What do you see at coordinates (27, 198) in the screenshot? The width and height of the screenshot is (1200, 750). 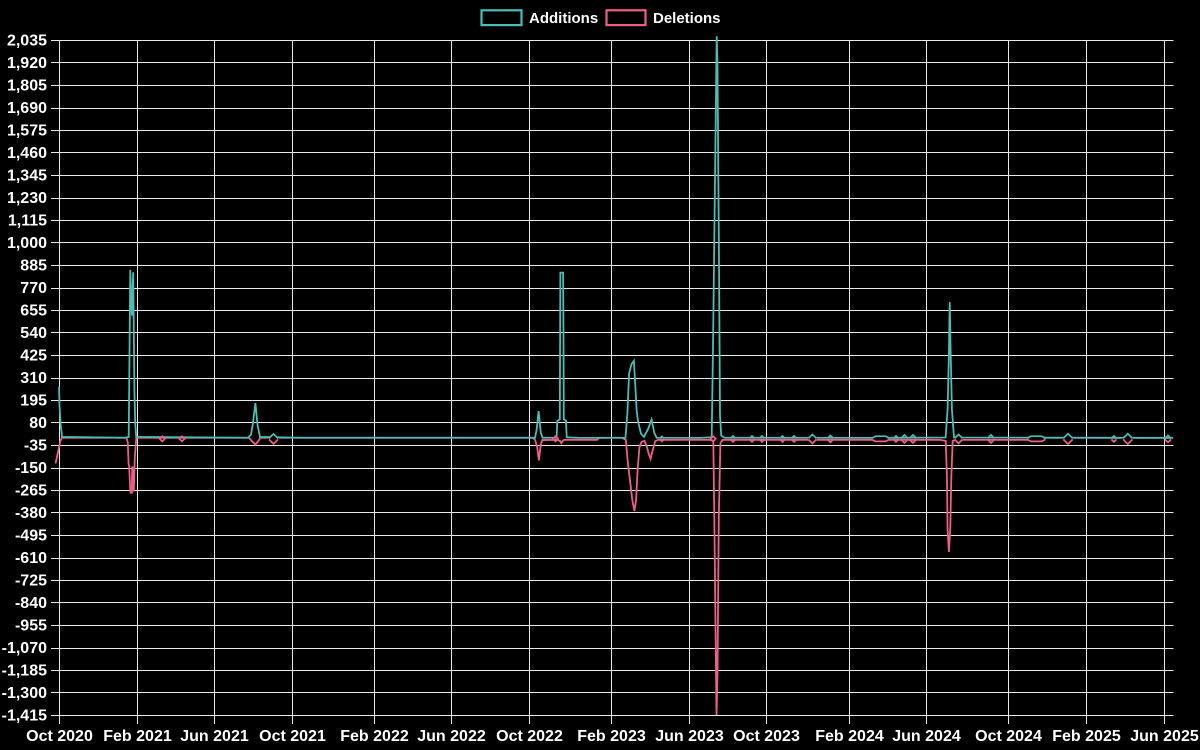 I see `svg-text: 1,230` at bounding box center [27, 198].